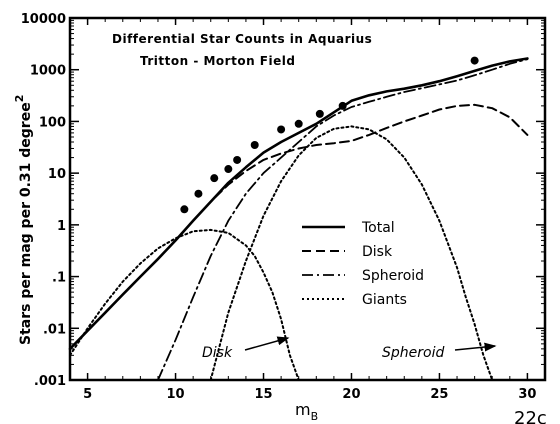  I want to click on x-tick-label: 15, so click(263, 394).